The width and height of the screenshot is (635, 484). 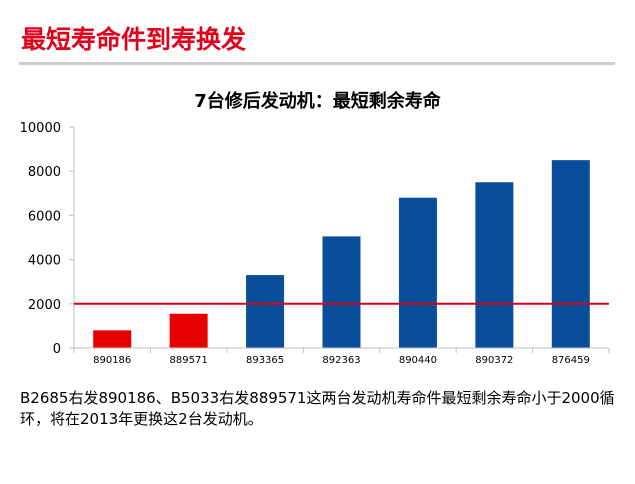 I want to click on x-tick-label: 890372, so click(x=494, y=360).